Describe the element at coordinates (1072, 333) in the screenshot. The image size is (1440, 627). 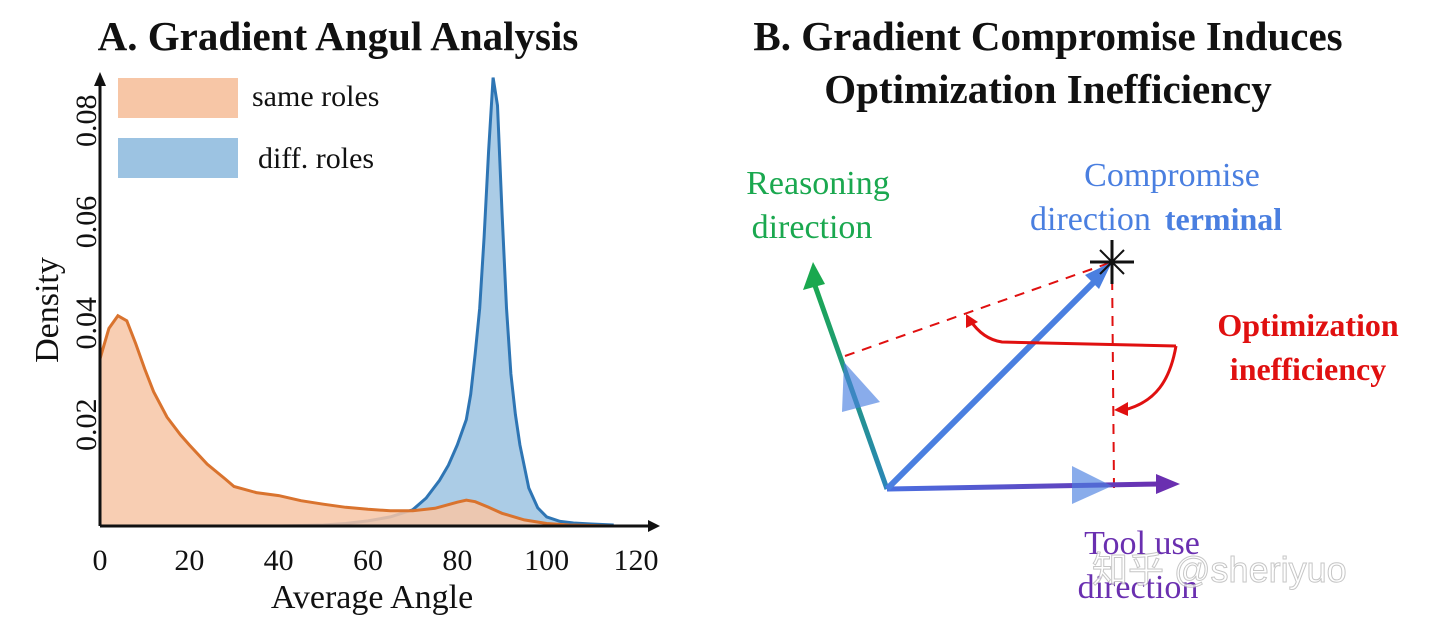
I see `inefficiency-curve-upper` at that location.